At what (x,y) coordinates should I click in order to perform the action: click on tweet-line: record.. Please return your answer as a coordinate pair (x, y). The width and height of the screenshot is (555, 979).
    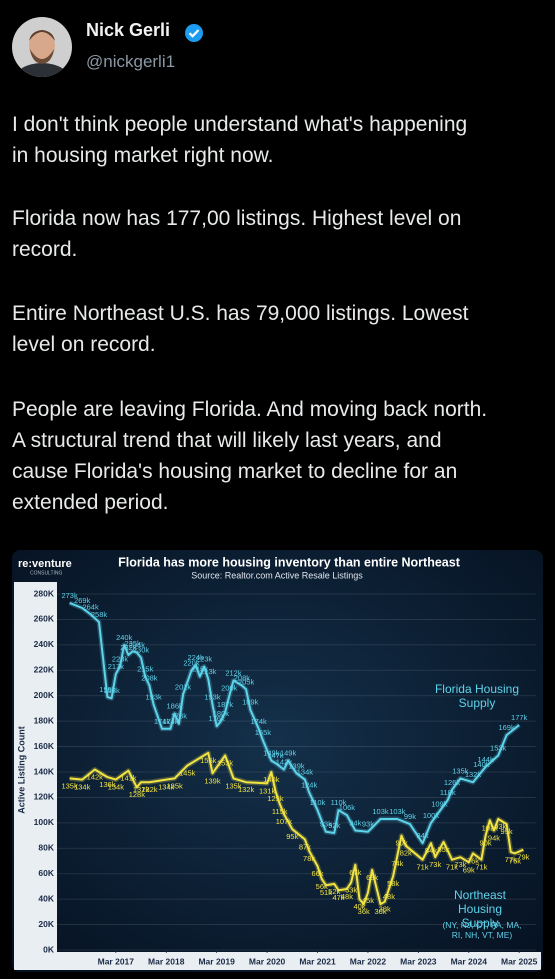
    Looking at the image, I should click on (45, 249).